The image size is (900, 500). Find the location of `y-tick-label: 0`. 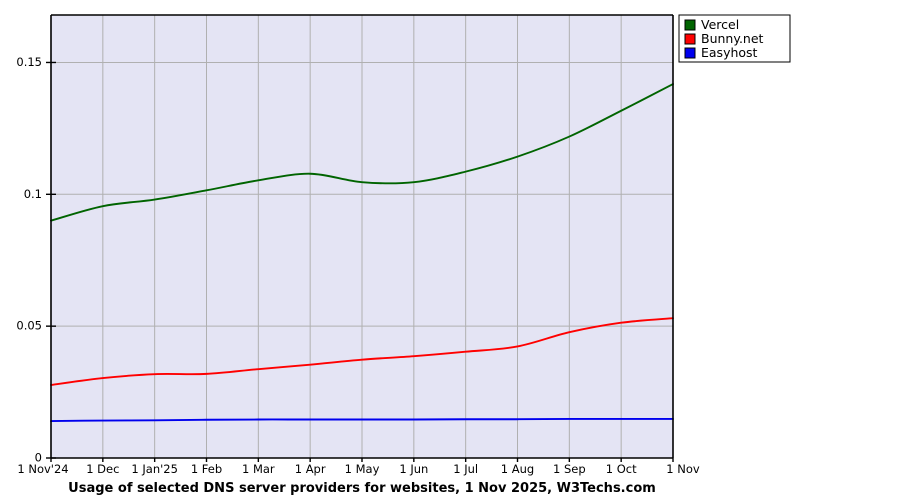

y-tick-label: 0 is located at coordinates (38, 458).